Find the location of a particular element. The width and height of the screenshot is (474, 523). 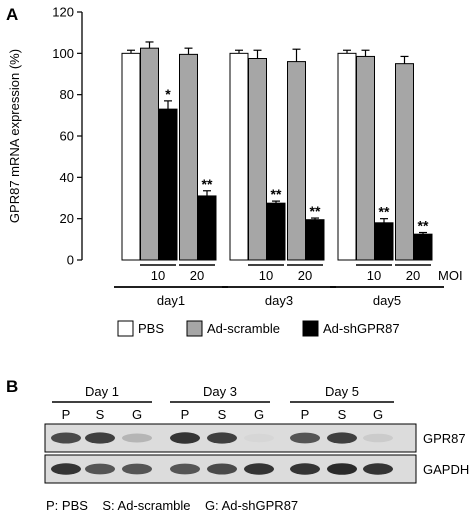

y-tick-label: 20 is located at coordinates (67, 218).